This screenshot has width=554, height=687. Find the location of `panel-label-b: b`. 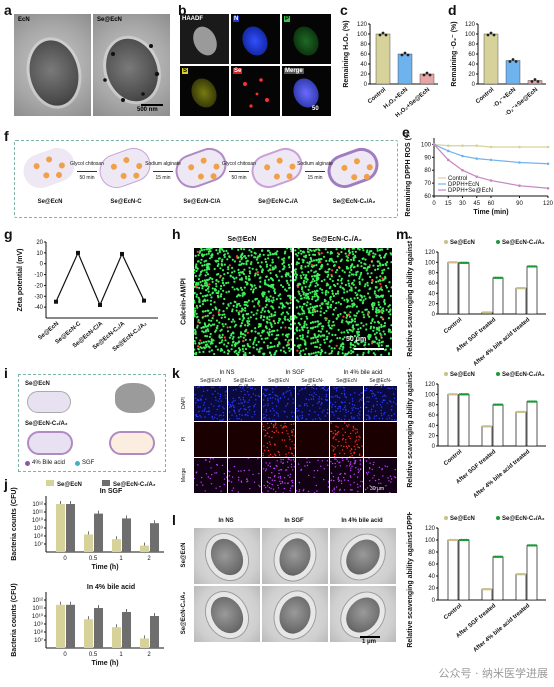

panel-label-b: b is located at coordinates (182, 10).